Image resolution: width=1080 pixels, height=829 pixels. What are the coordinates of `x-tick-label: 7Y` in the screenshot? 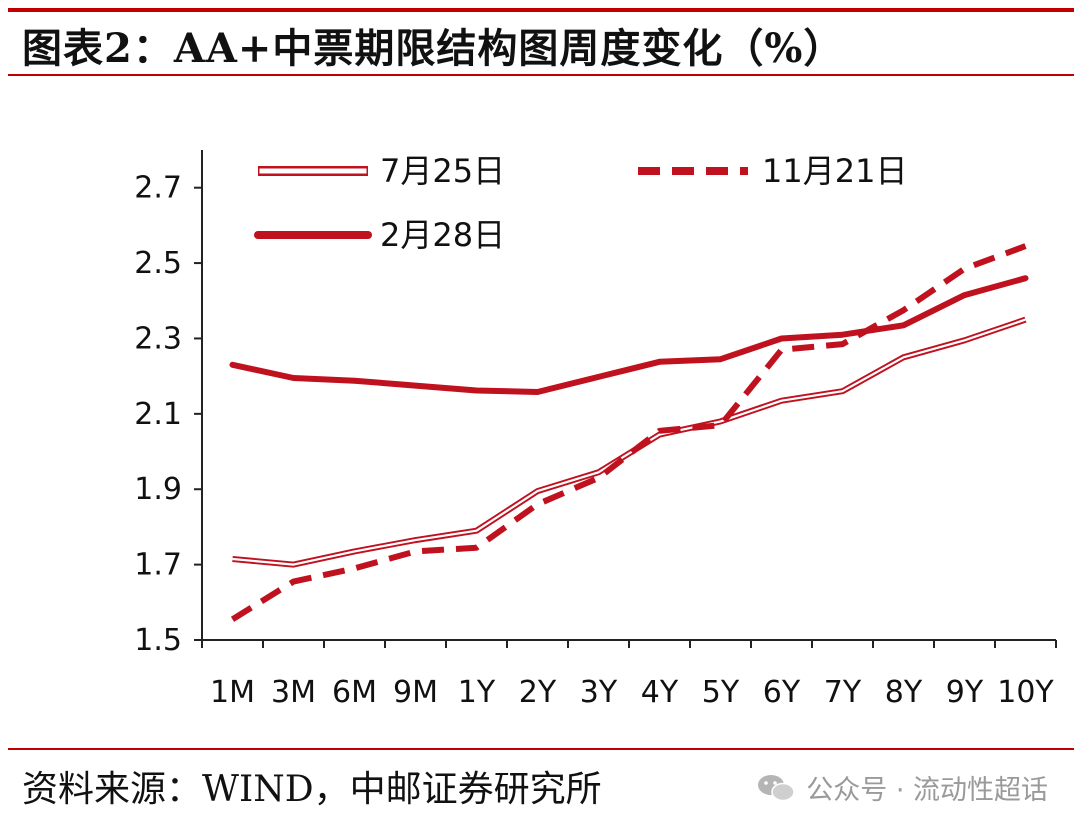 It's located at (843, 692).